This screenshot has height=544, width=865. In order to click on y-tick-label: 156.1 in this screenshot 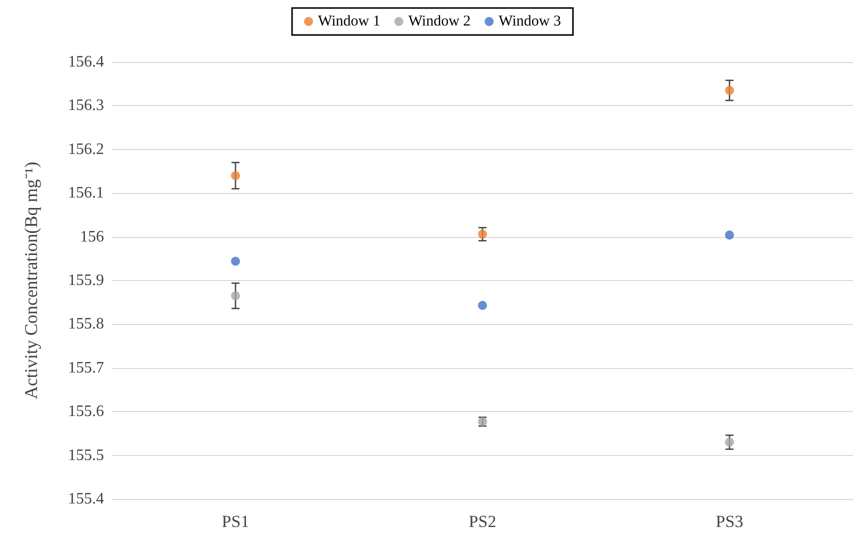, I will do `click(86, 193)`.